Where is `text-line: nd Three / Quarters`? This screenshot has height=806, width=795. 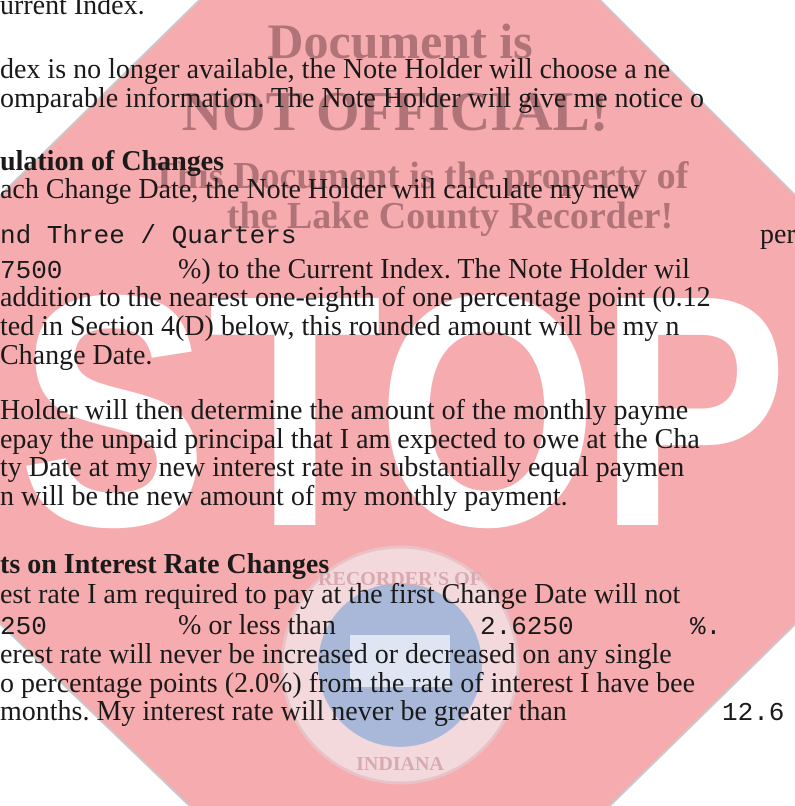
text-line: nd Three / Quarters is located at coordinates (148, 236).